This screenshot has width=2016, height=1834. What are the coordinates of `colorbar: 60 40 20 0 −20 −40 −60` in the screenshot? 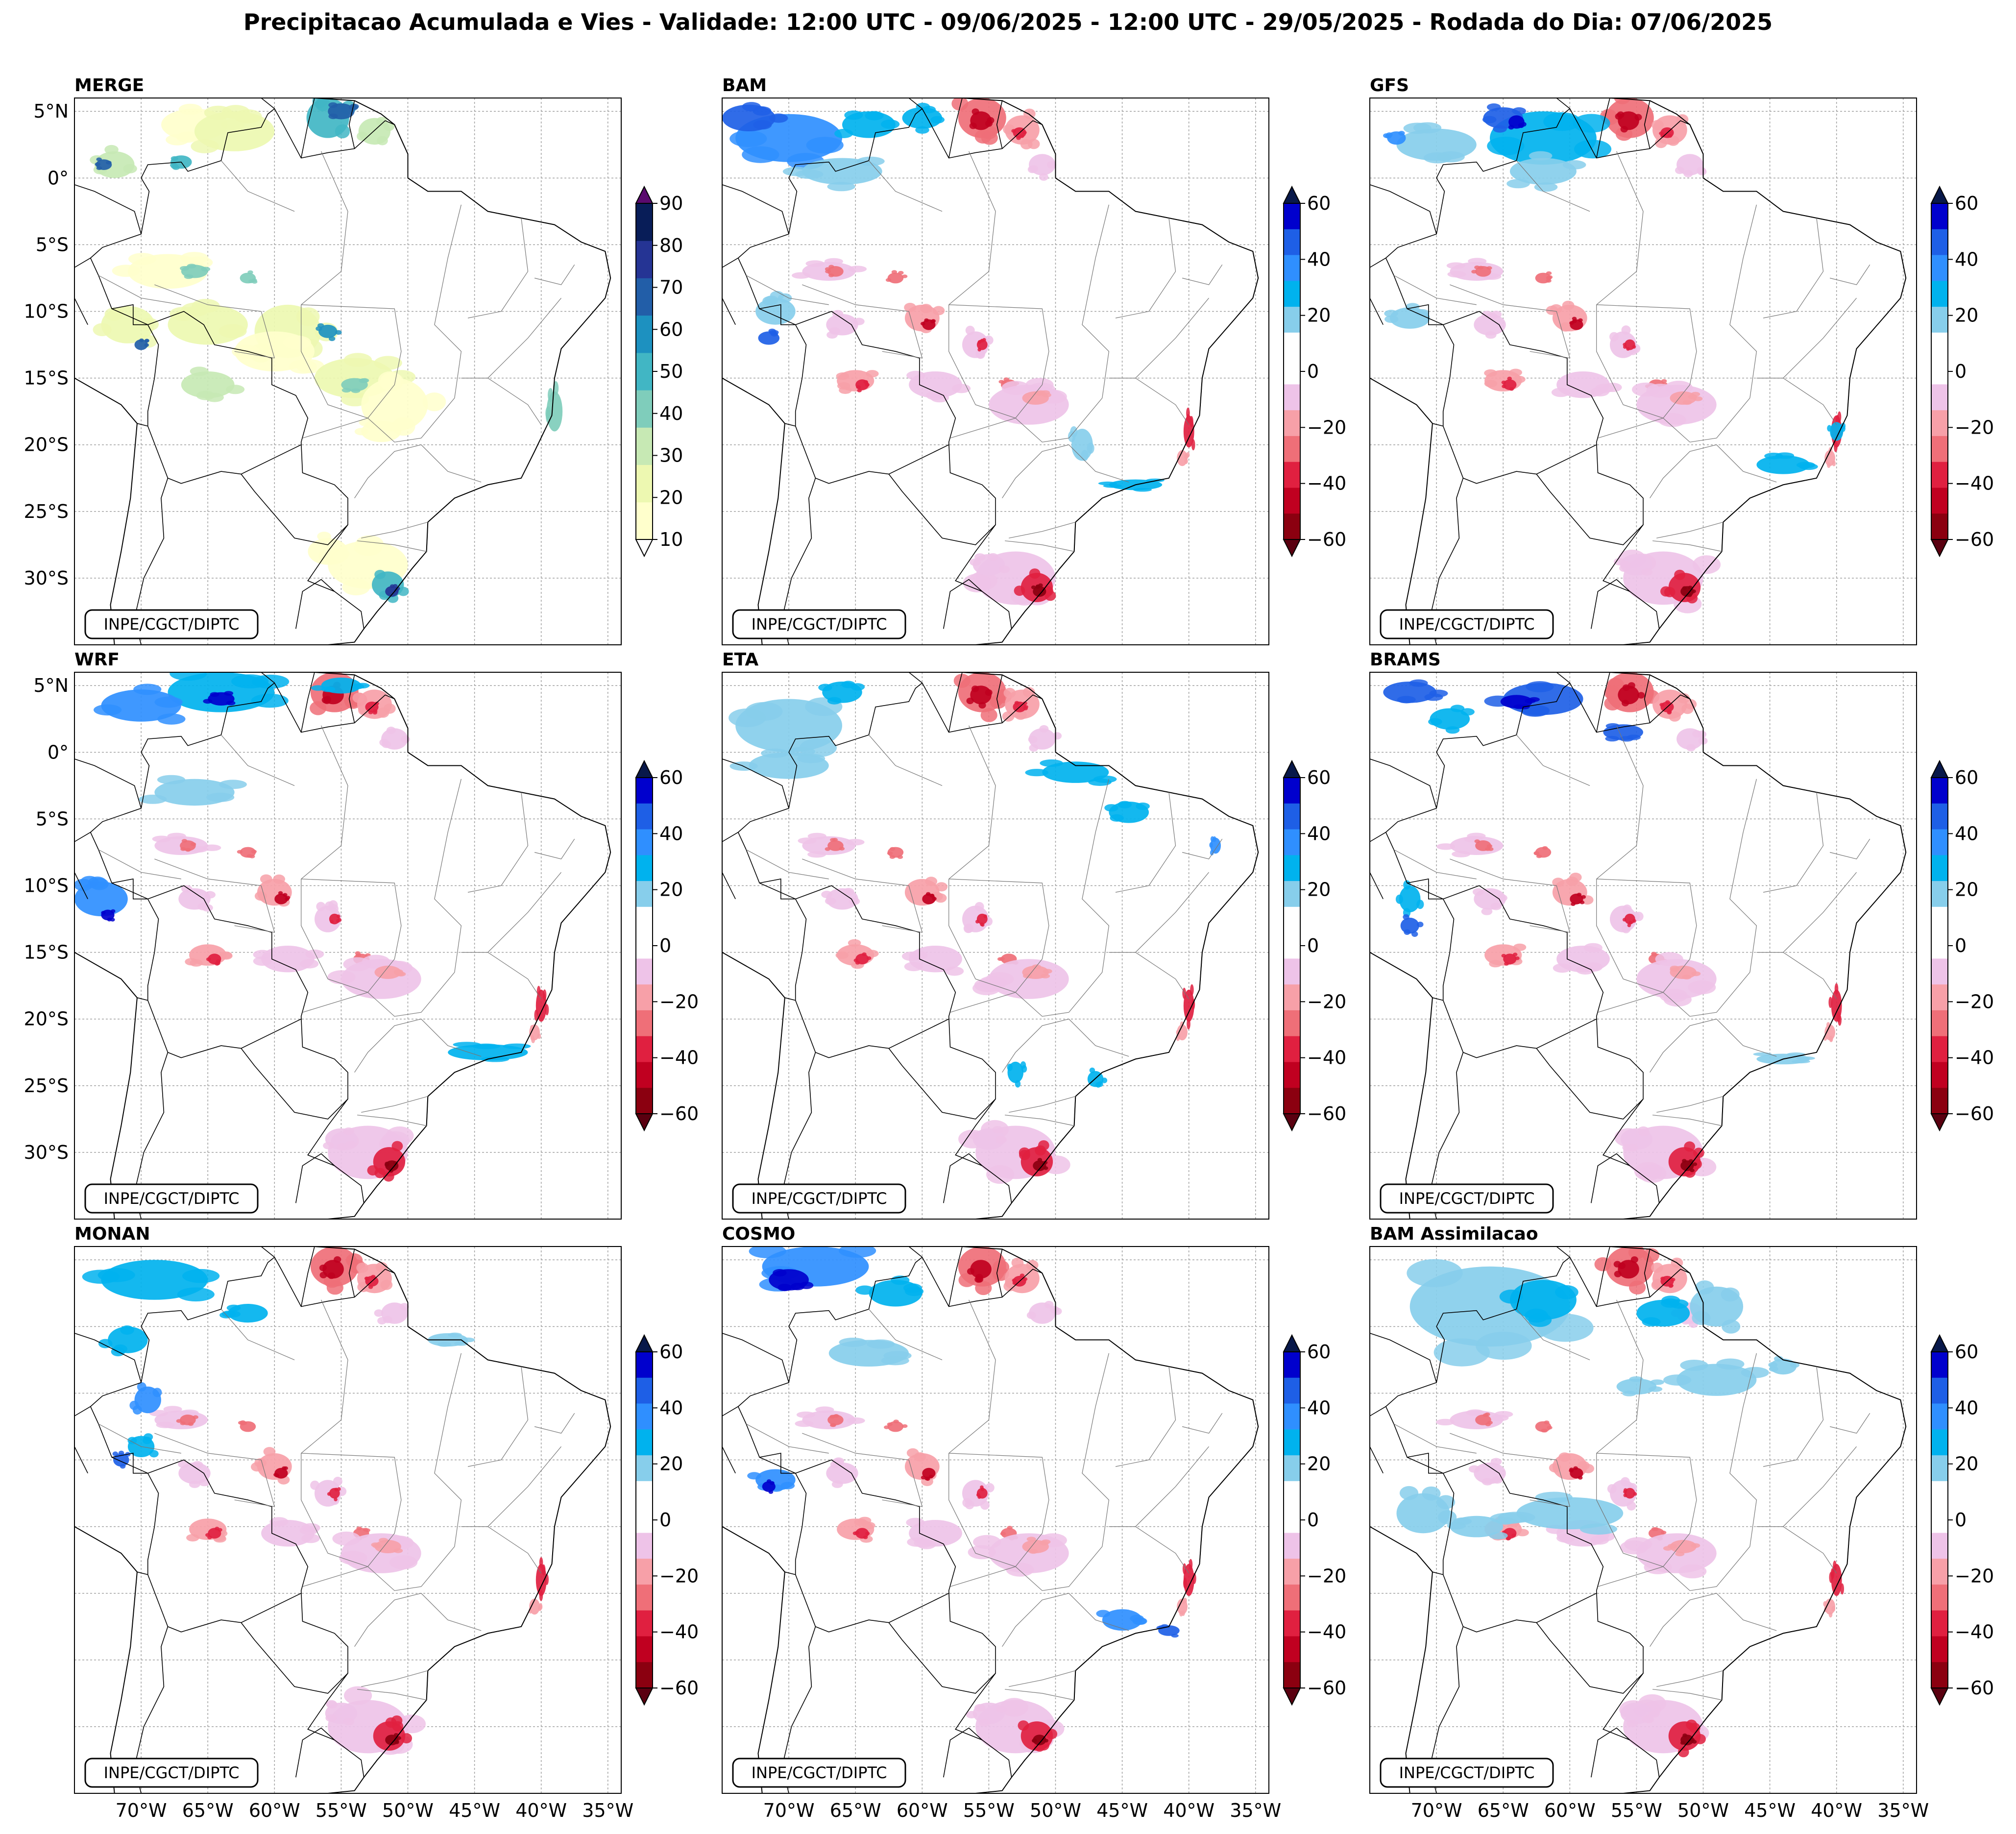 It's located at (1962, 371).